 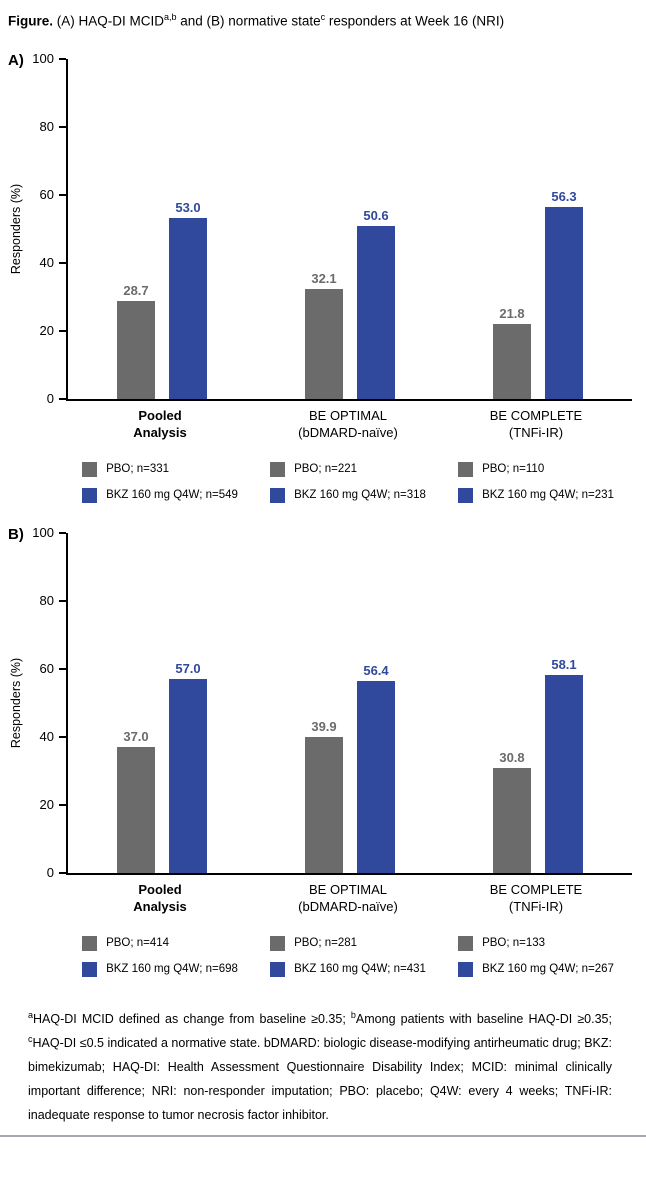 I want to click on x-category-label-line2: (bDMARD-naïve), so click(x=348, y=907).